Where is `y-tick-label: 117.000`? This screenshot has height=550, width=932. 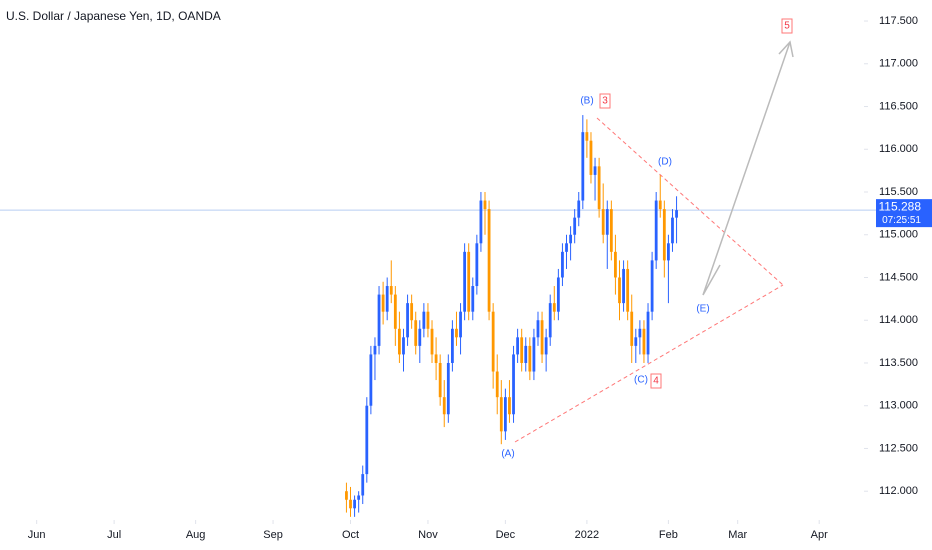
y-tick-label: 117.000 is located at coordinates (898, 64).